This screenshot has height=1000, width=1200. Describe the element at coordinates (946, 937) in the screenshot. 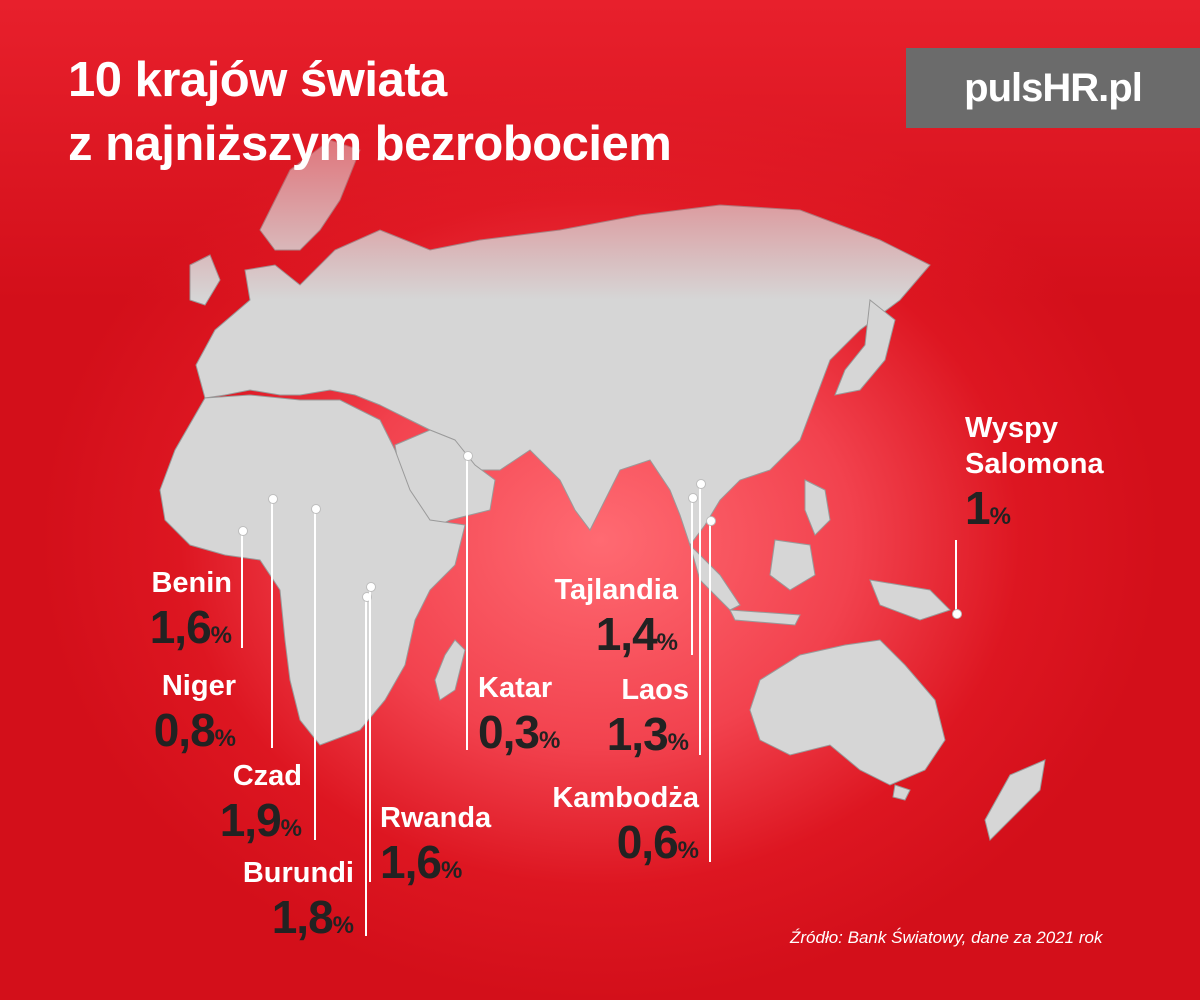

I see `source-note: Źródło: Bank Światowy, dane za 2021 rok` at that location.